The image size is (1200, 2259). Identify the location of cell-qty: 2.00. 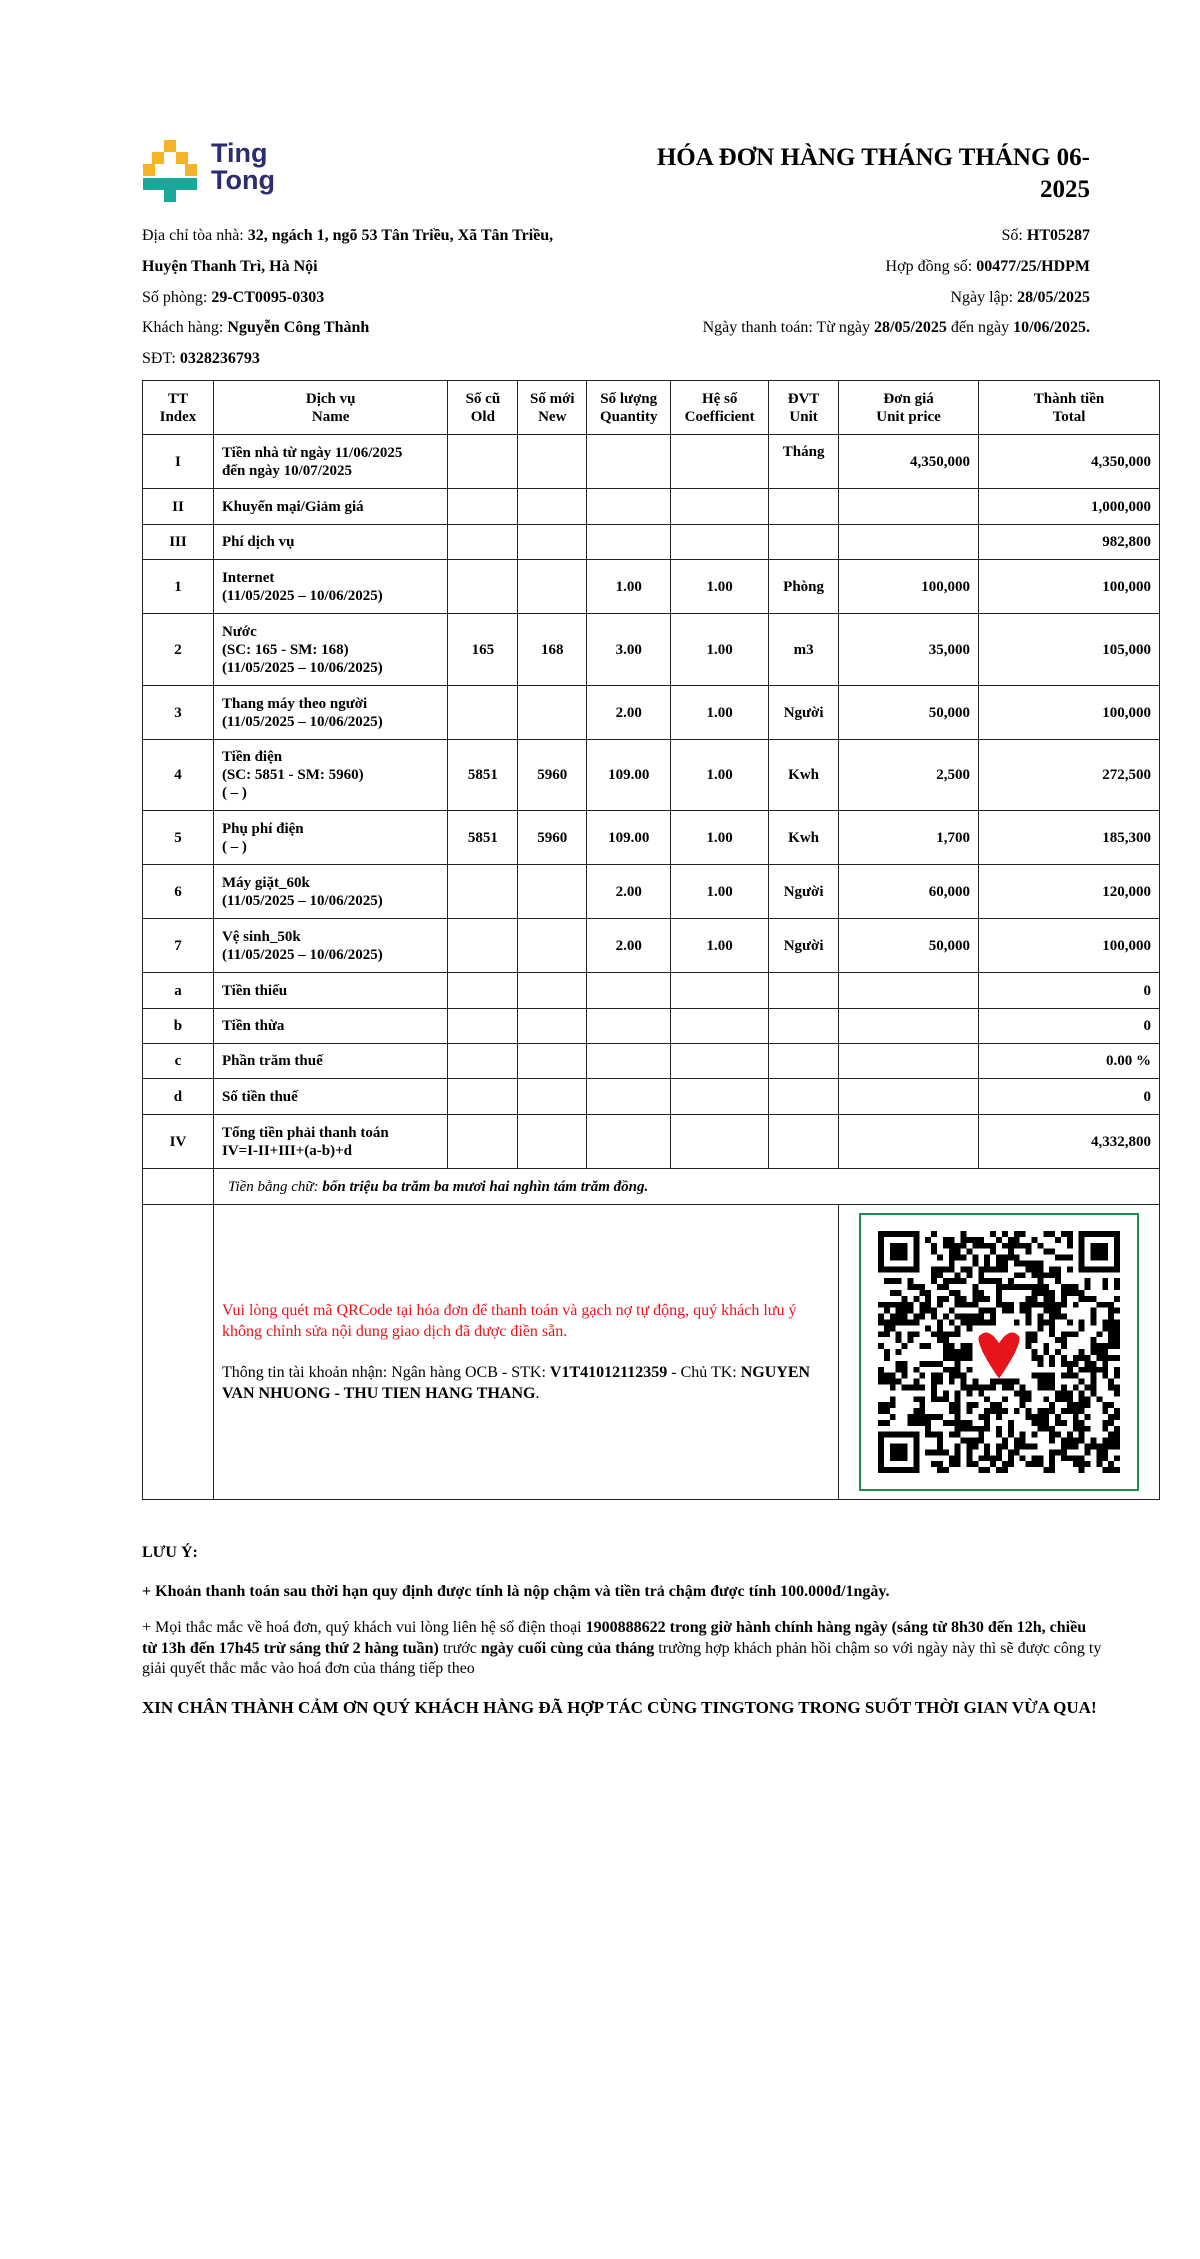
(629, 712).